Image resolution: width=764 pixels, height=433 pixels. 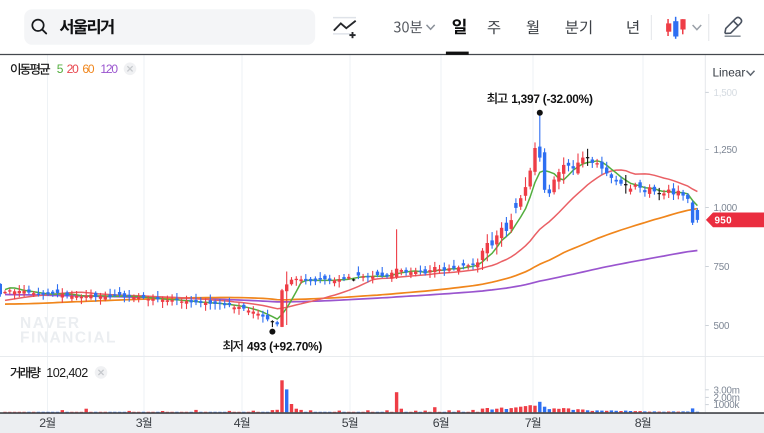 What do you see at coordinates (436, 423) in the screenshot?
I see `svg-text: 6` at bounding box center [436, 423].